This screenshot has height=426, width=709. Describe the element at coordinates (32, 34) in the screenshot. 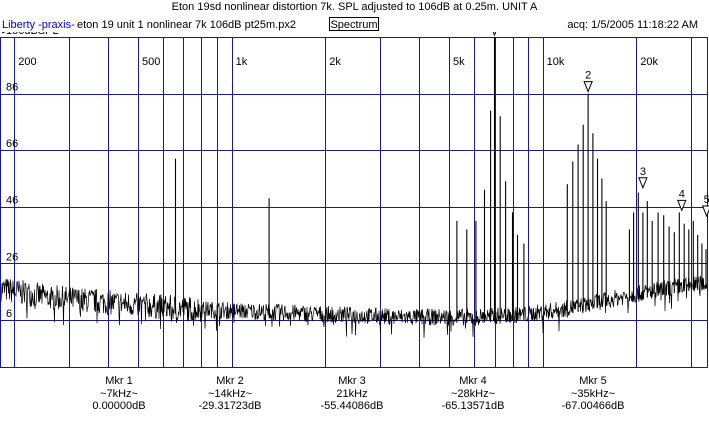

I see `y-tick-label: 106dBSPL` at that location.